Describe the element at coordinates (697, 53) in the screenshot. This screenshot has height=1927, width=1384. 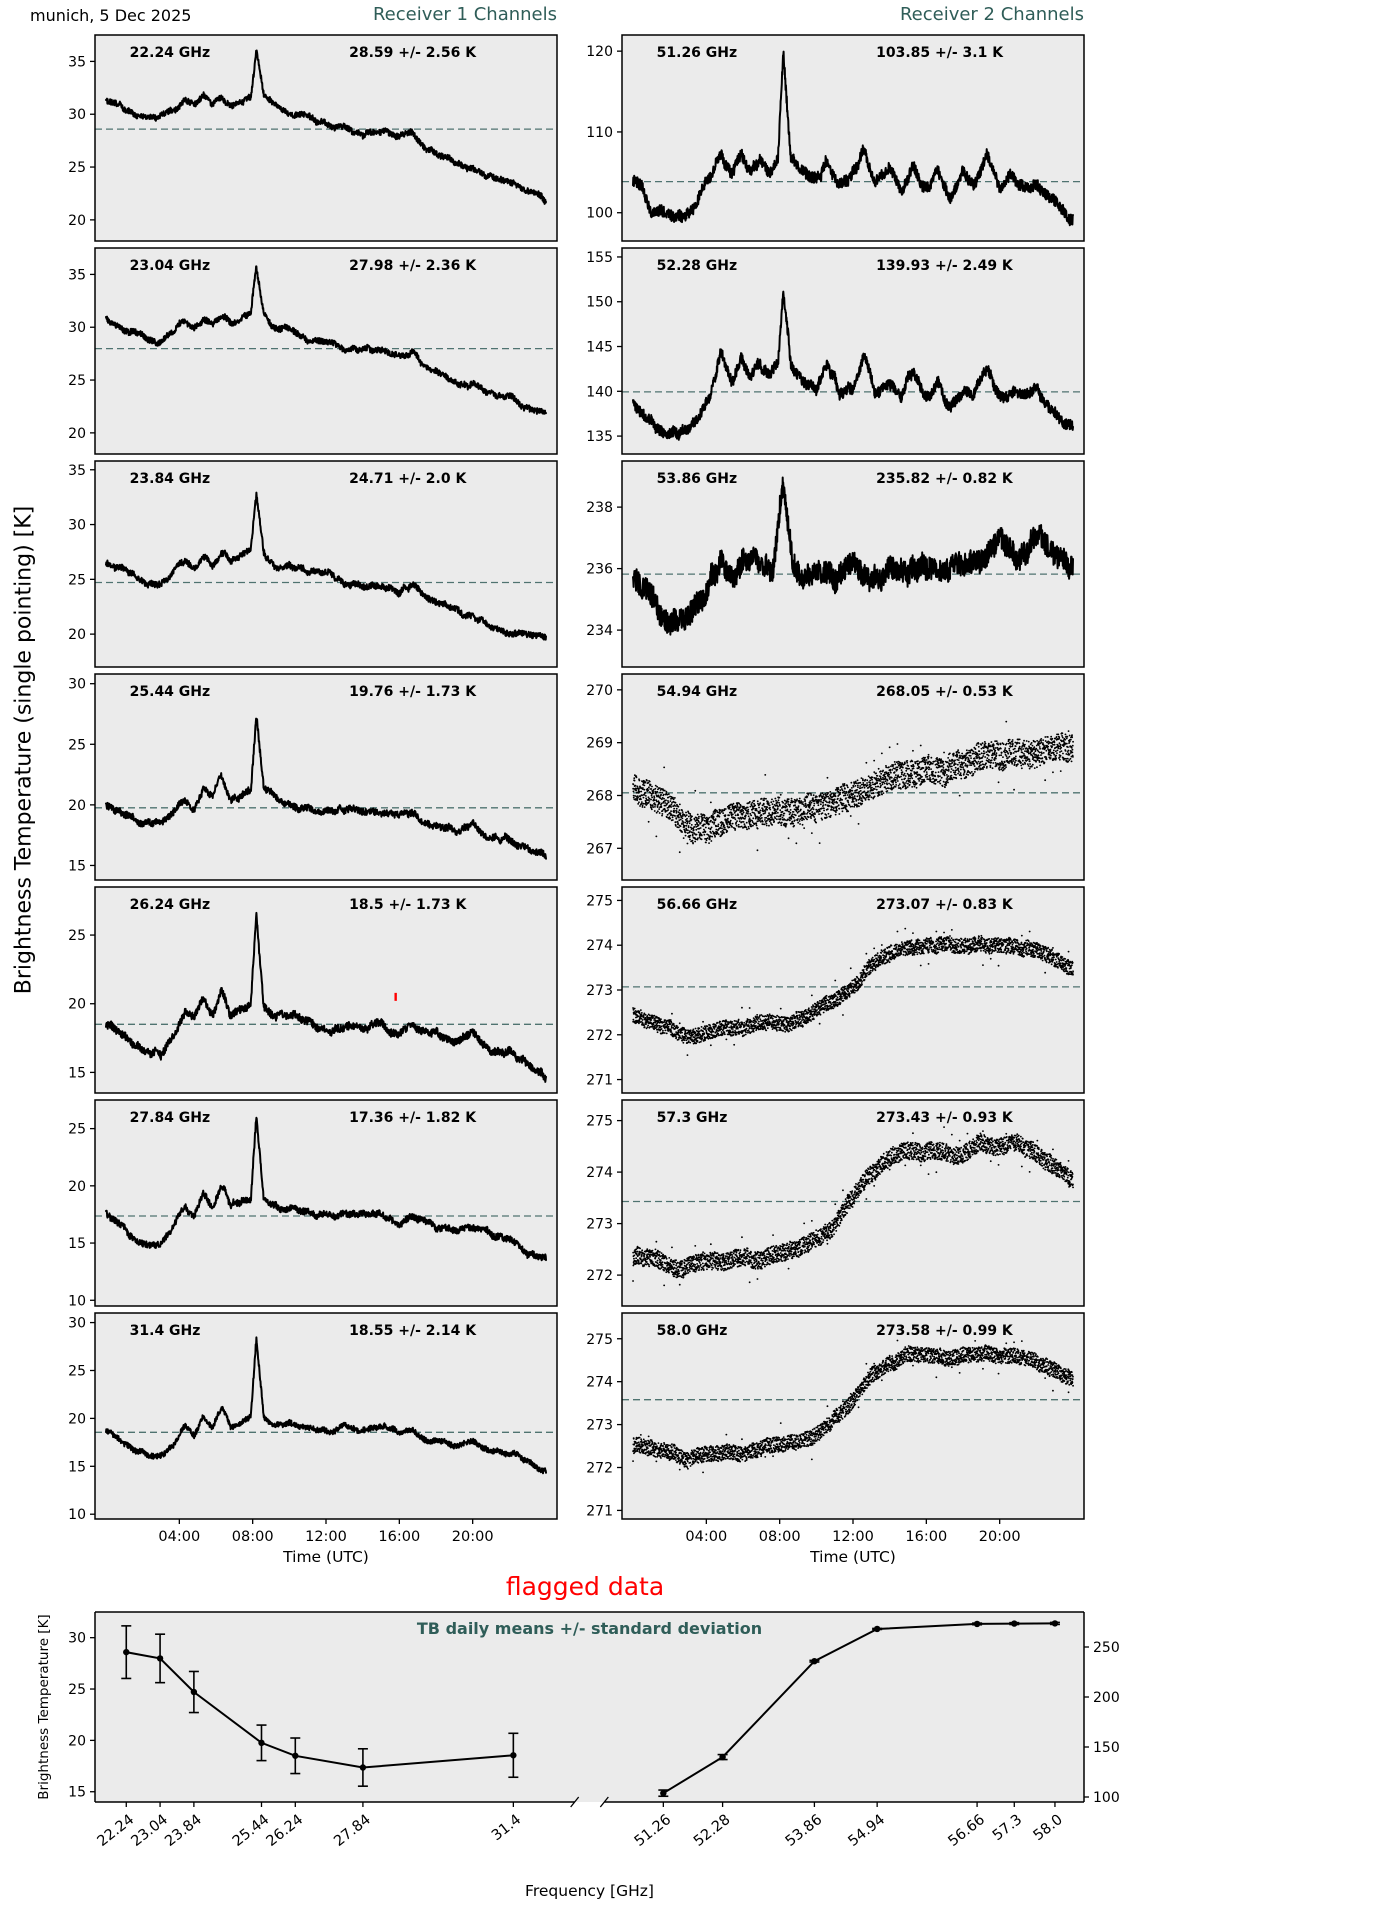
I see `panel-frequency-label: 51.26 GHz` at that location.